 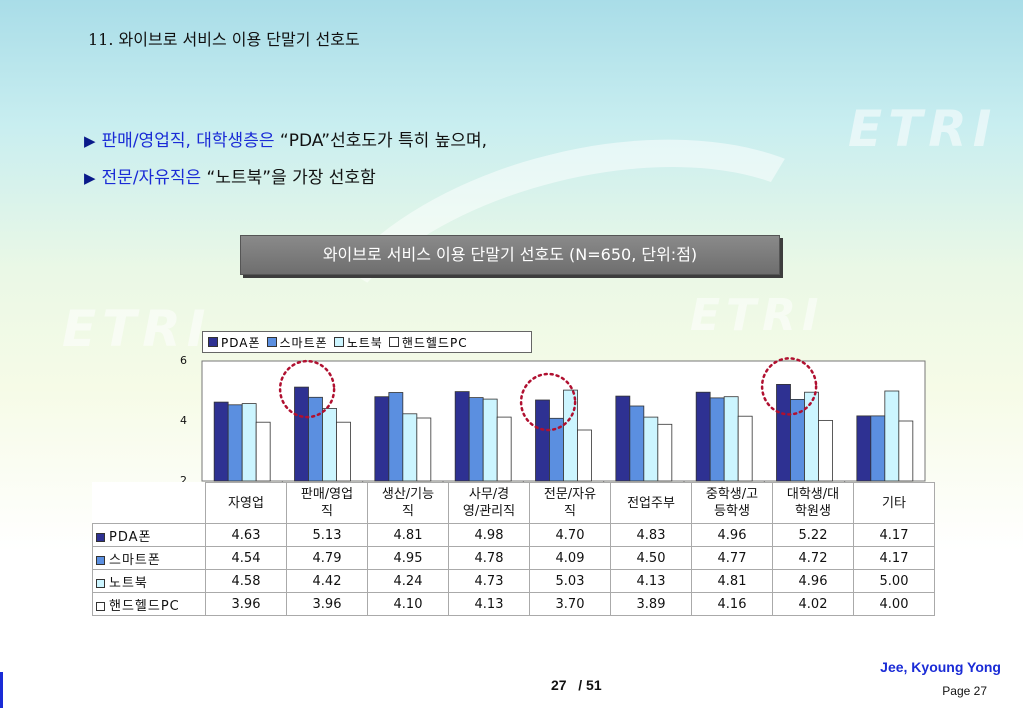 What do you see at coordinates (894, 604) in the screenshot?
I see `table-cell: 4.00` at bounding box center [894, 604].